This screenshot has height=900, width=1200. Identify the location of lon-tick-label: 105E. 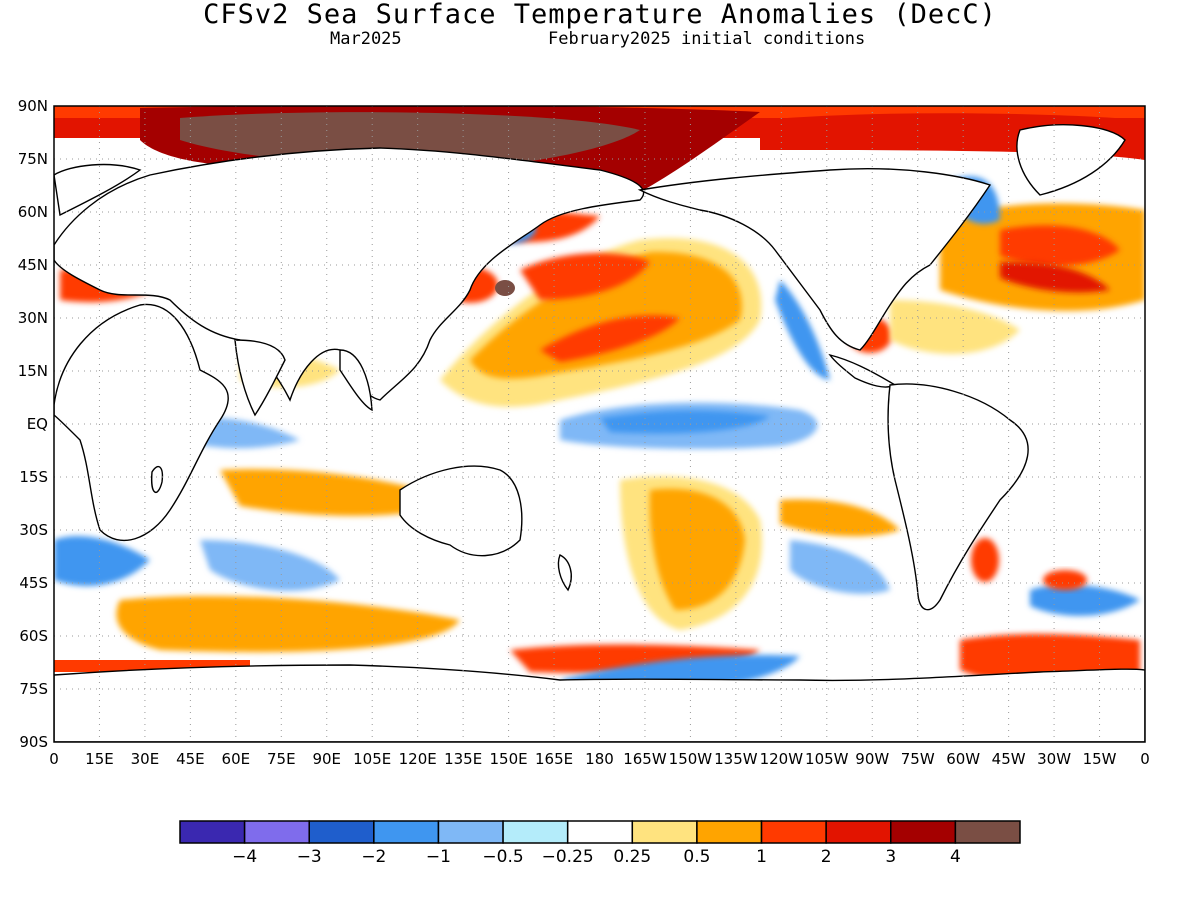
(372, 759).